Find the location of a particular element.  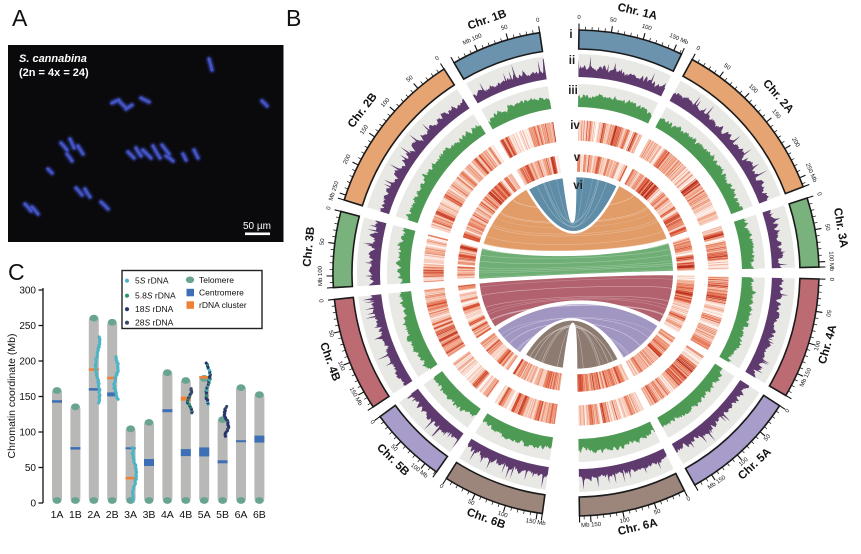

svg-text: 3A is located at coordinates (130, 515).